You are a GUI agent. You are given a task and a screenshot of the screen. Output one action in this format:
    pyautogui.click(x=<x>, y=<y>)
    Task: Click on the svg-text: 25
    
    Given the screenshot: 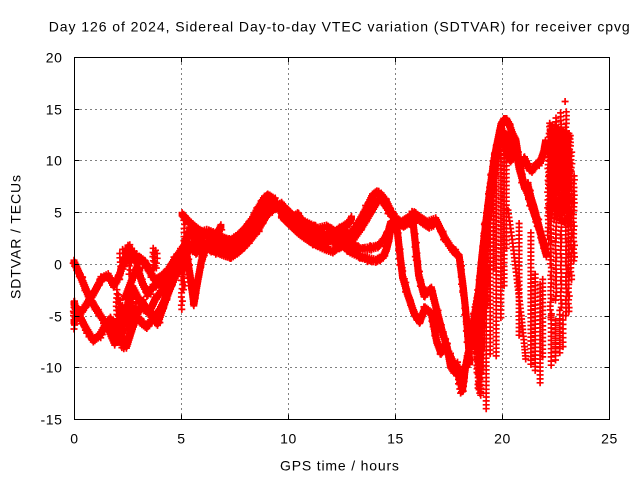 What is the action you would take?
    pyautogui.click(x=609, y=439)
    